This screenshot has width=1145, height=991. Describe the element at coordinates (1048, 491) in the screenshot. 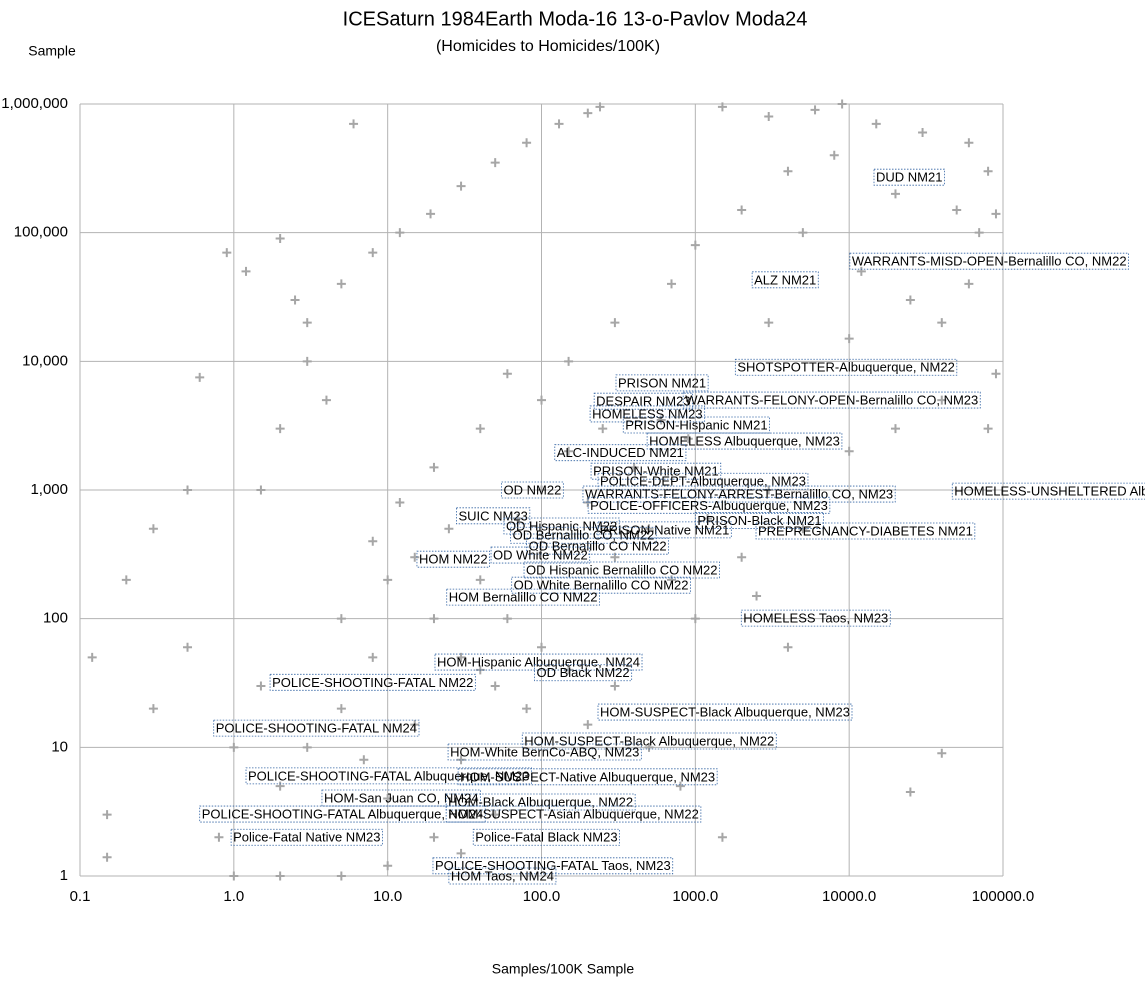

I see `annotation: HOMELESS-UNSHELTERED Alb` at that location.